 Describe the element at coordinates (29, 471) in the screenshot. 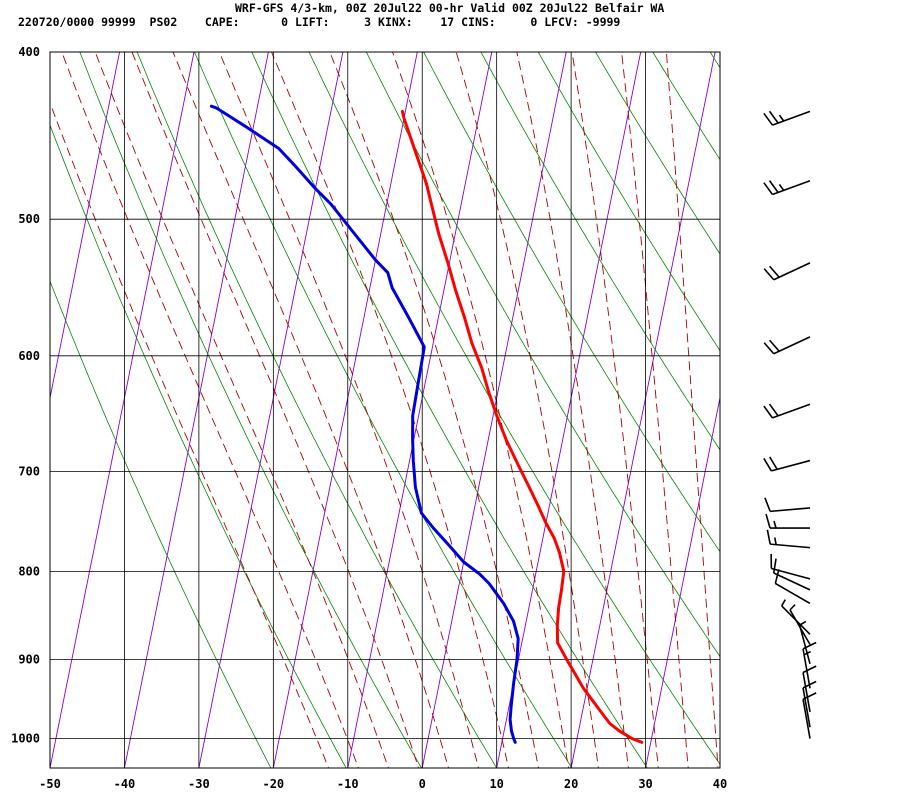

I see `pressure-tick-label: 700` at that location.